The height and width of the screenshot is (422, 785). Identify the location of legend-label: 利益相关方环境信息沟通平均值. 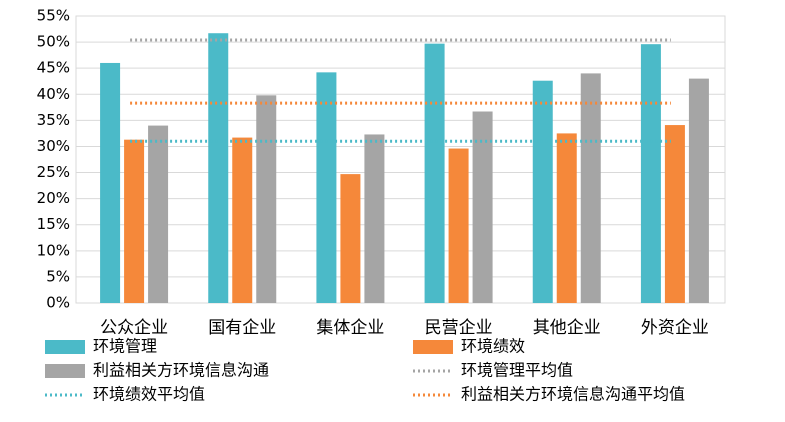
(573, 394).